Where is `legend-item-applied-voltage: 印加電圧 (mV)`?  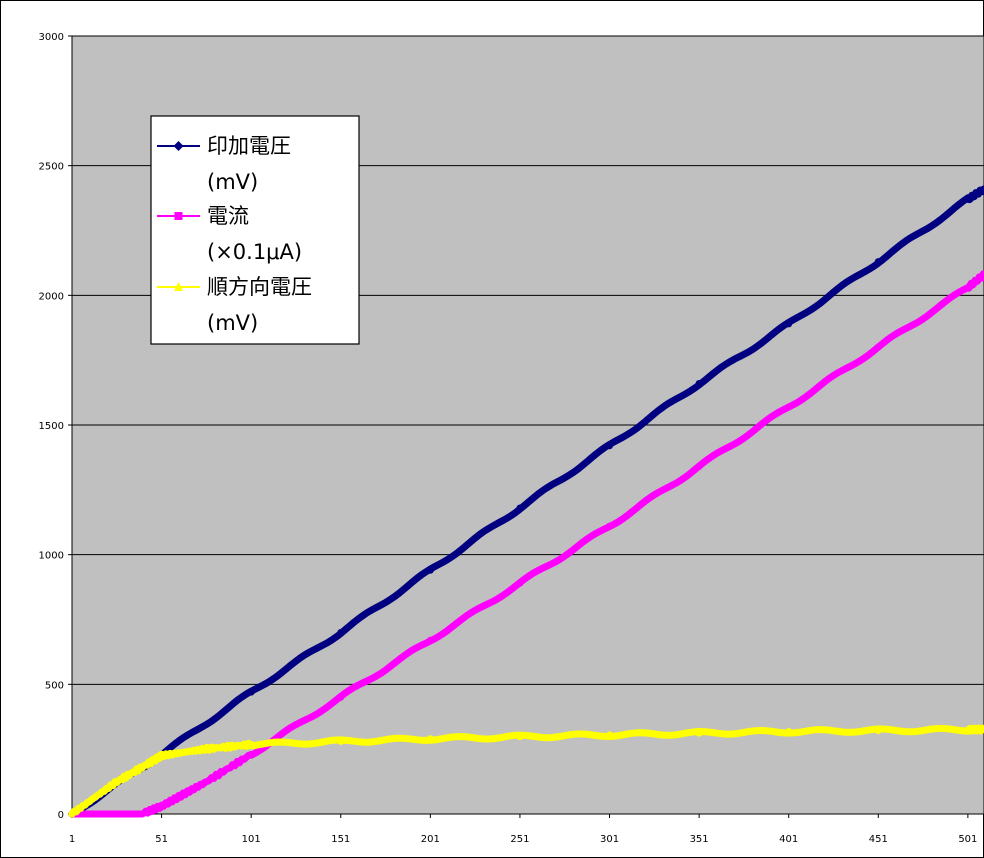
legend-item-applied-voltage: 印加電圧 (mV) is located at coordinates (224, 164).